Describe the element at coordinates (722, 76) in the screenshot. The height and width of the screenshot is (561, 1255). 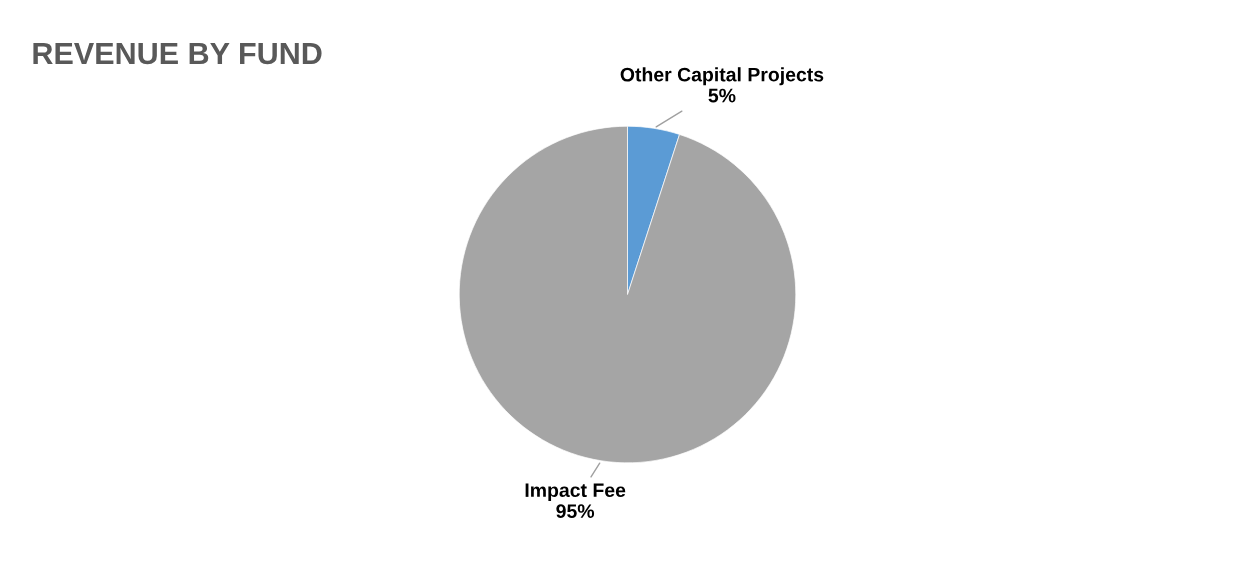
I see `slice-label: Other Capital Projects` at that location.